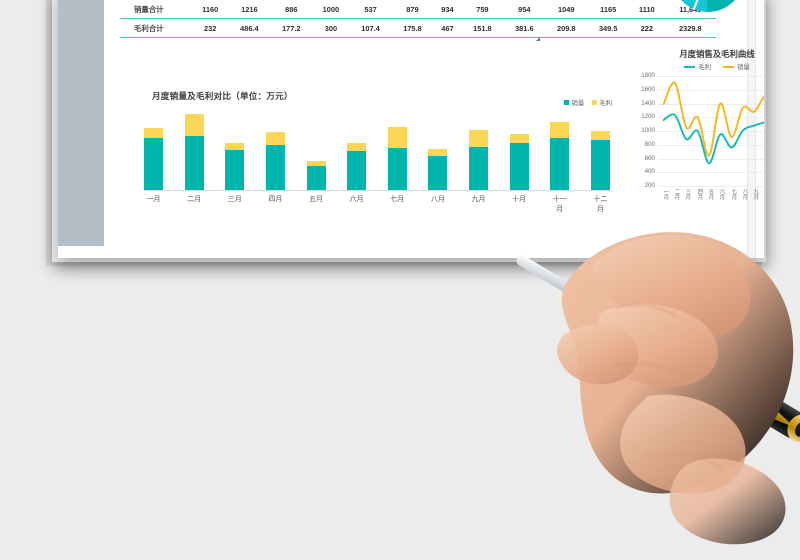 Image resolution: width=800 pixels, height=560 pixels. Describe the element at coordinates (588, 102) in the screenshot. I see `bar-chart-legend: 销量 毛利` at that location.